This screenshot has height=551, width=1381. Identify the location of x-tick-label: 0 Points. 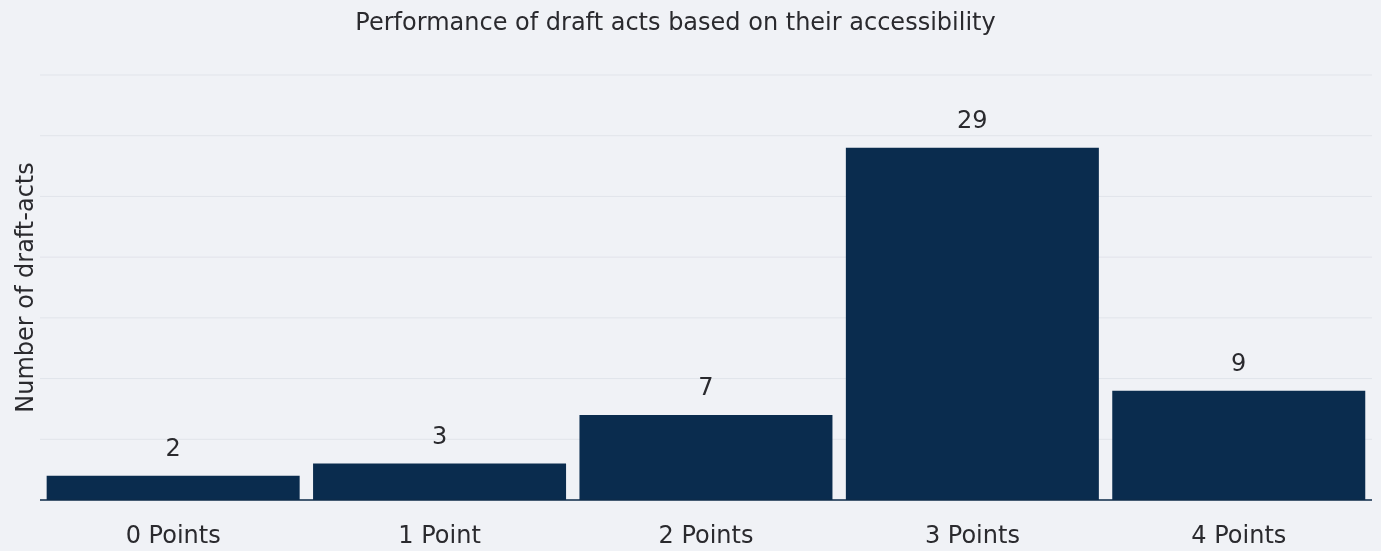
(173, 535).